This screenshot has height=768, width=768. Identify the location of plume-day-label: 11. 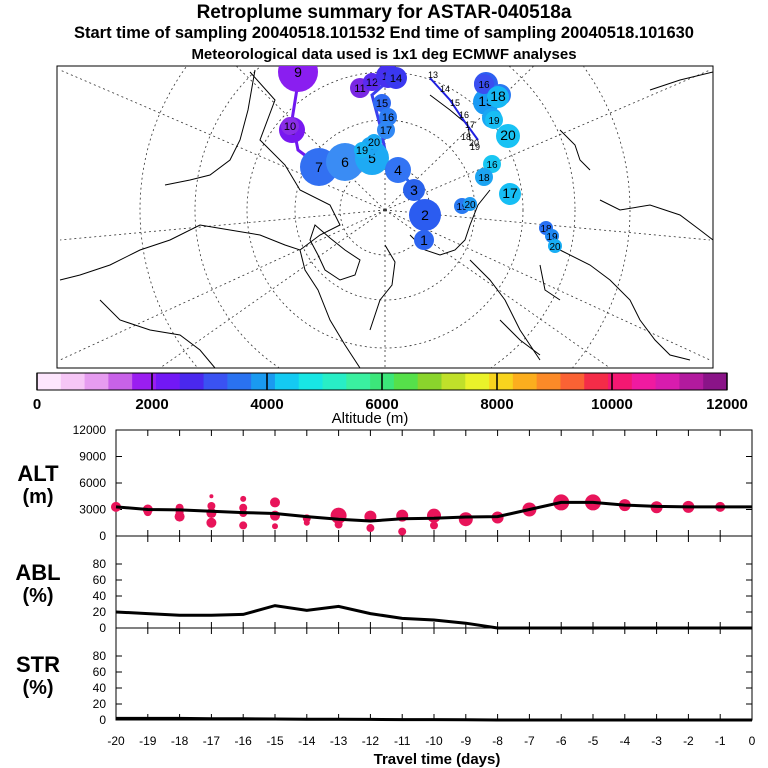
(359, 89).